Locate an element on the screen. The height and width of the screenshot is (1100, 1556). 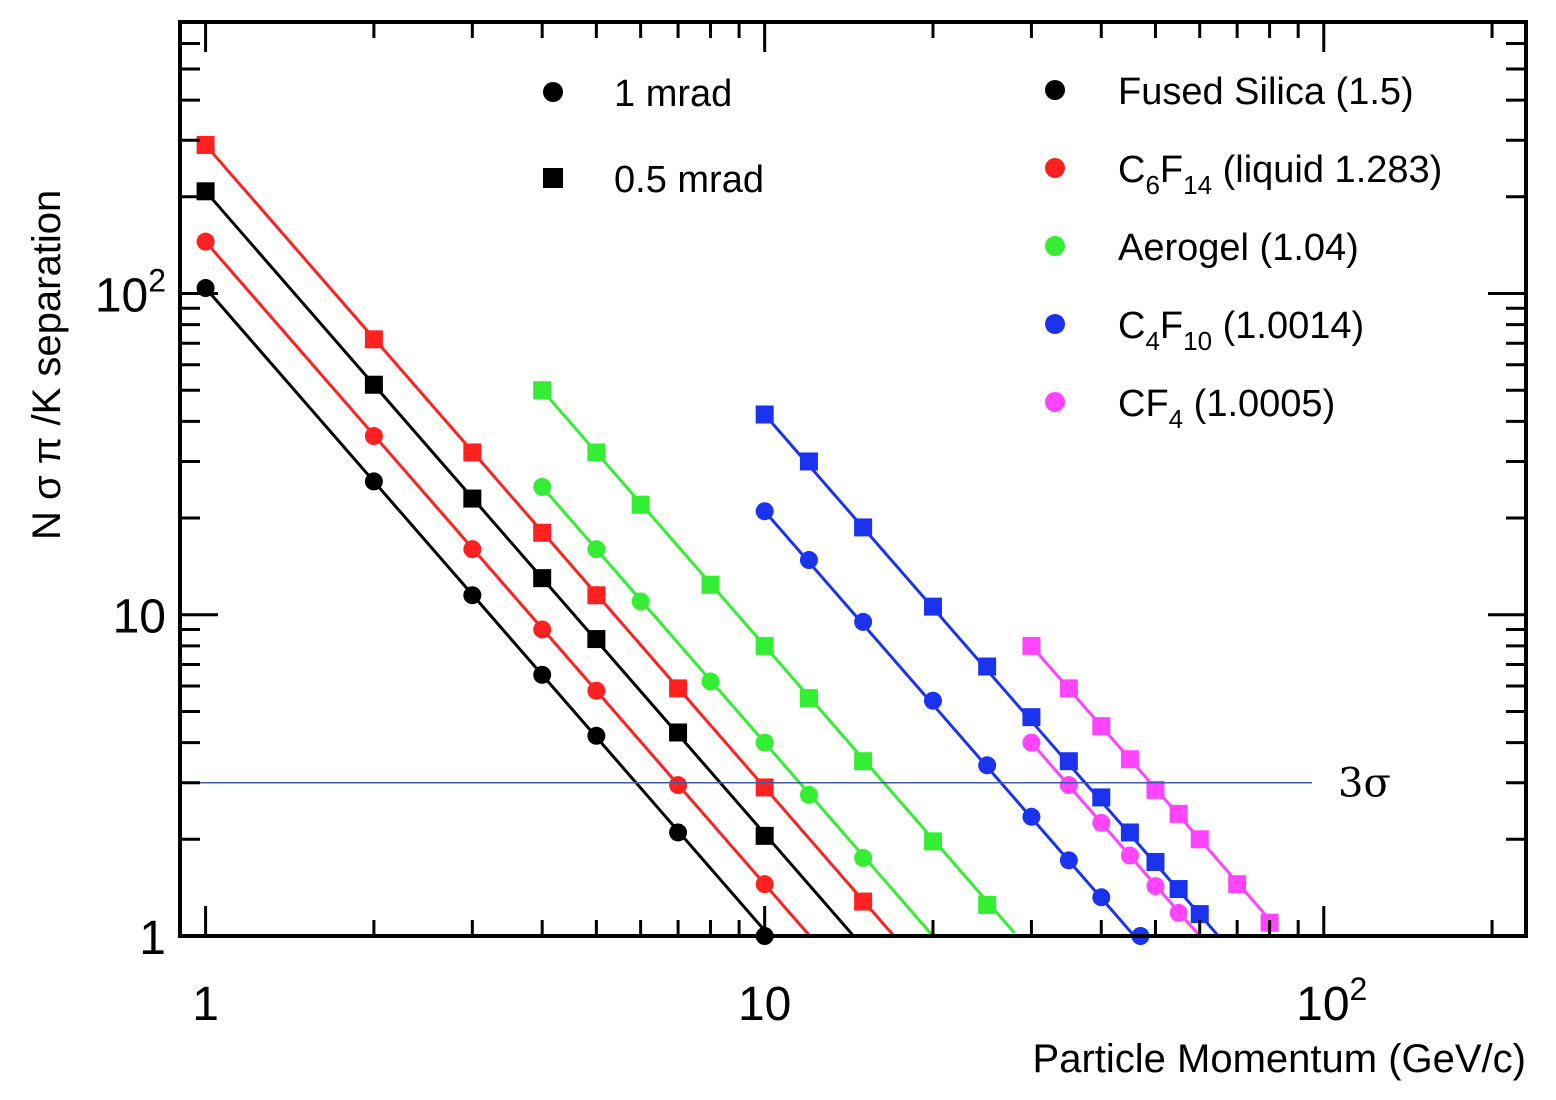
reference-line-group: 3σ is located at coordinates (785, 784).